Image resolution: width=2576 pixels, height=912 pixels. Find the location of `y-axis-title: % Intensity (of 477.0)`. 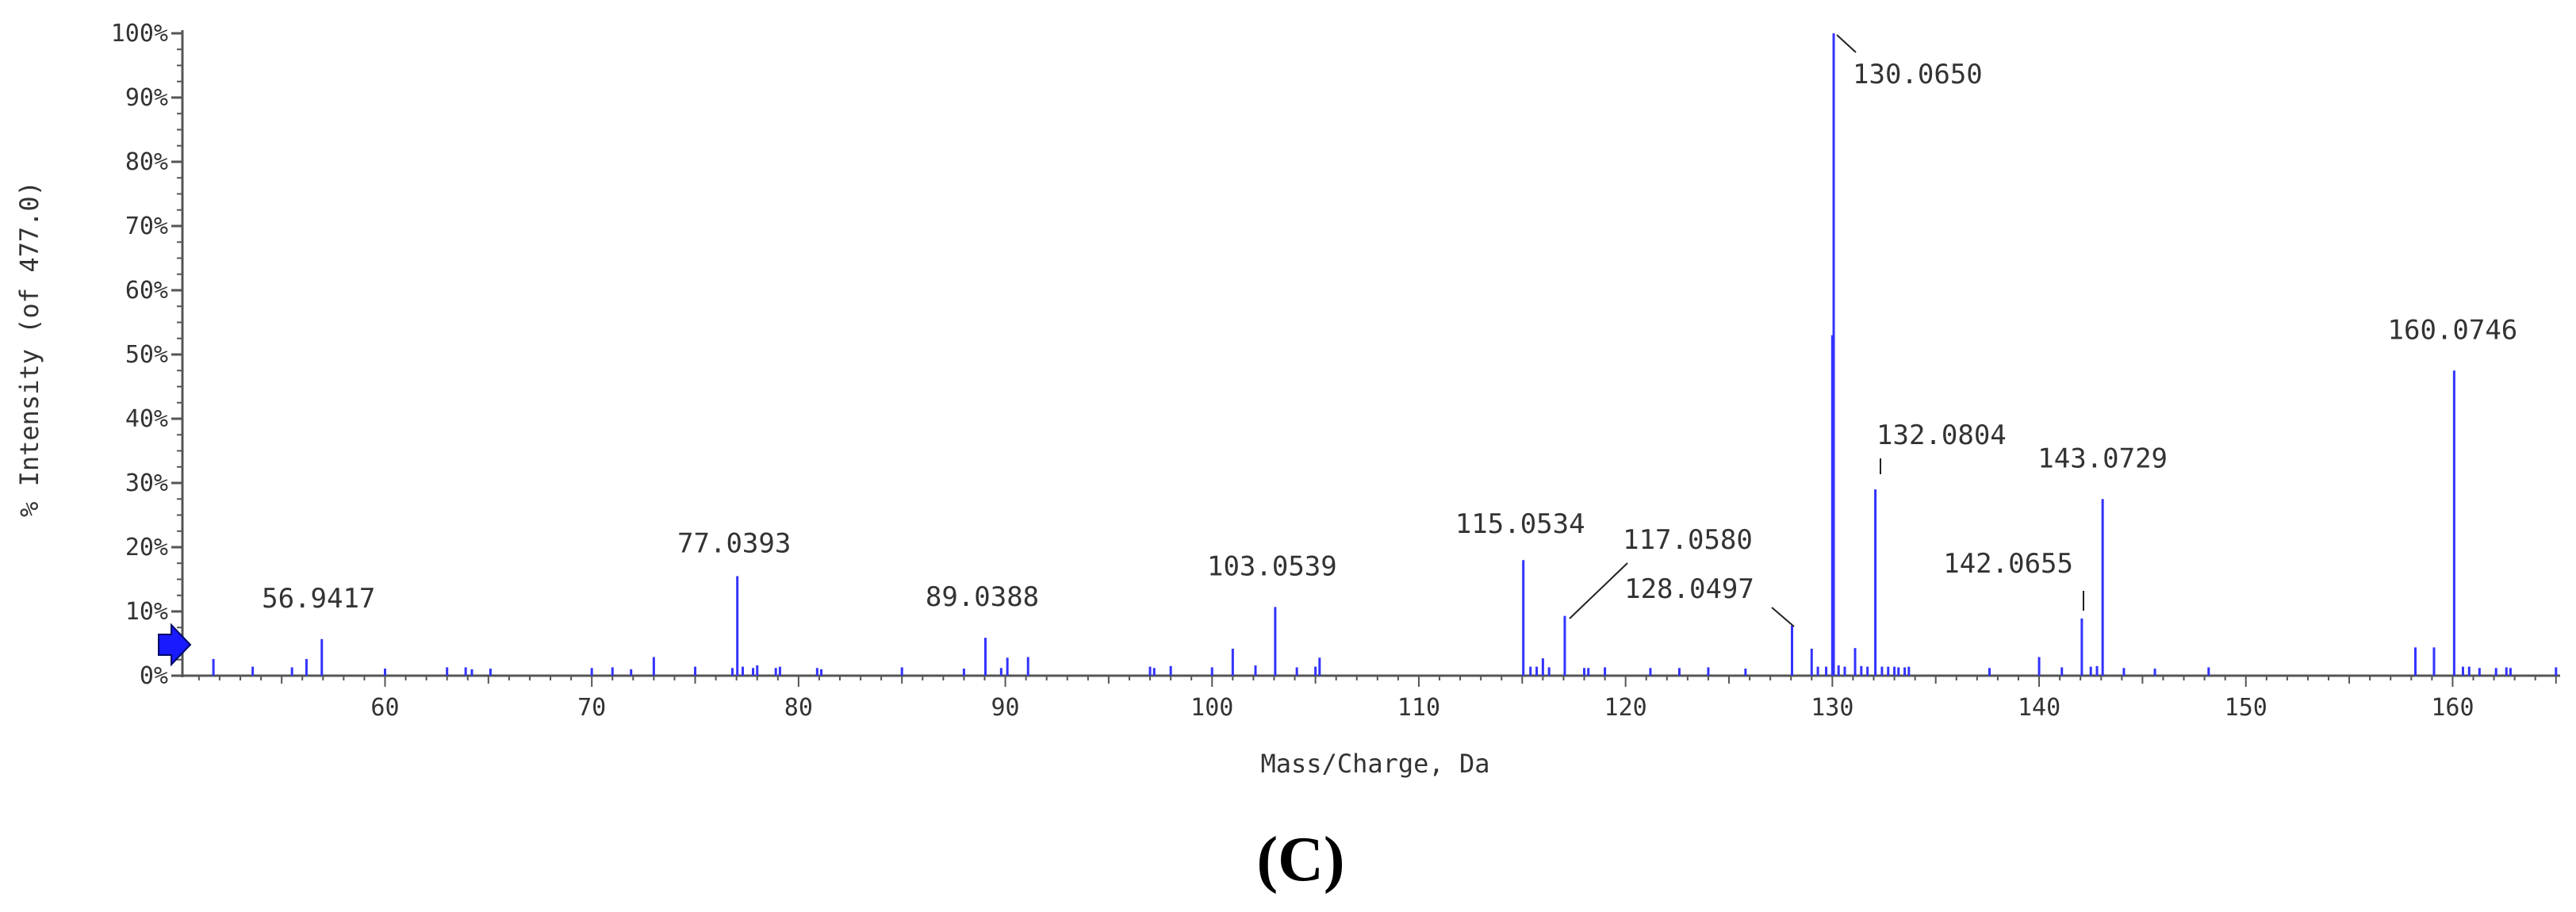

y-axis-title: % Intensity (of 477.0) is located at coordinates (29, 349).